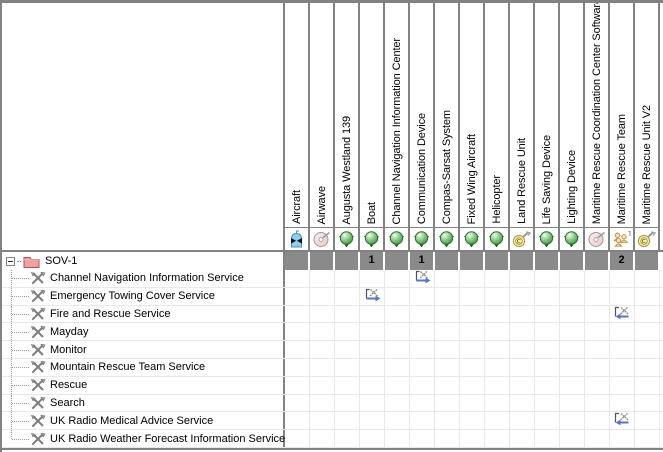 Image resolution: width=663 pixels, height=452 pixels. I want to click on column-header-maritime-rescue-team: Maritime Rescue Team T, so click(622, 126).